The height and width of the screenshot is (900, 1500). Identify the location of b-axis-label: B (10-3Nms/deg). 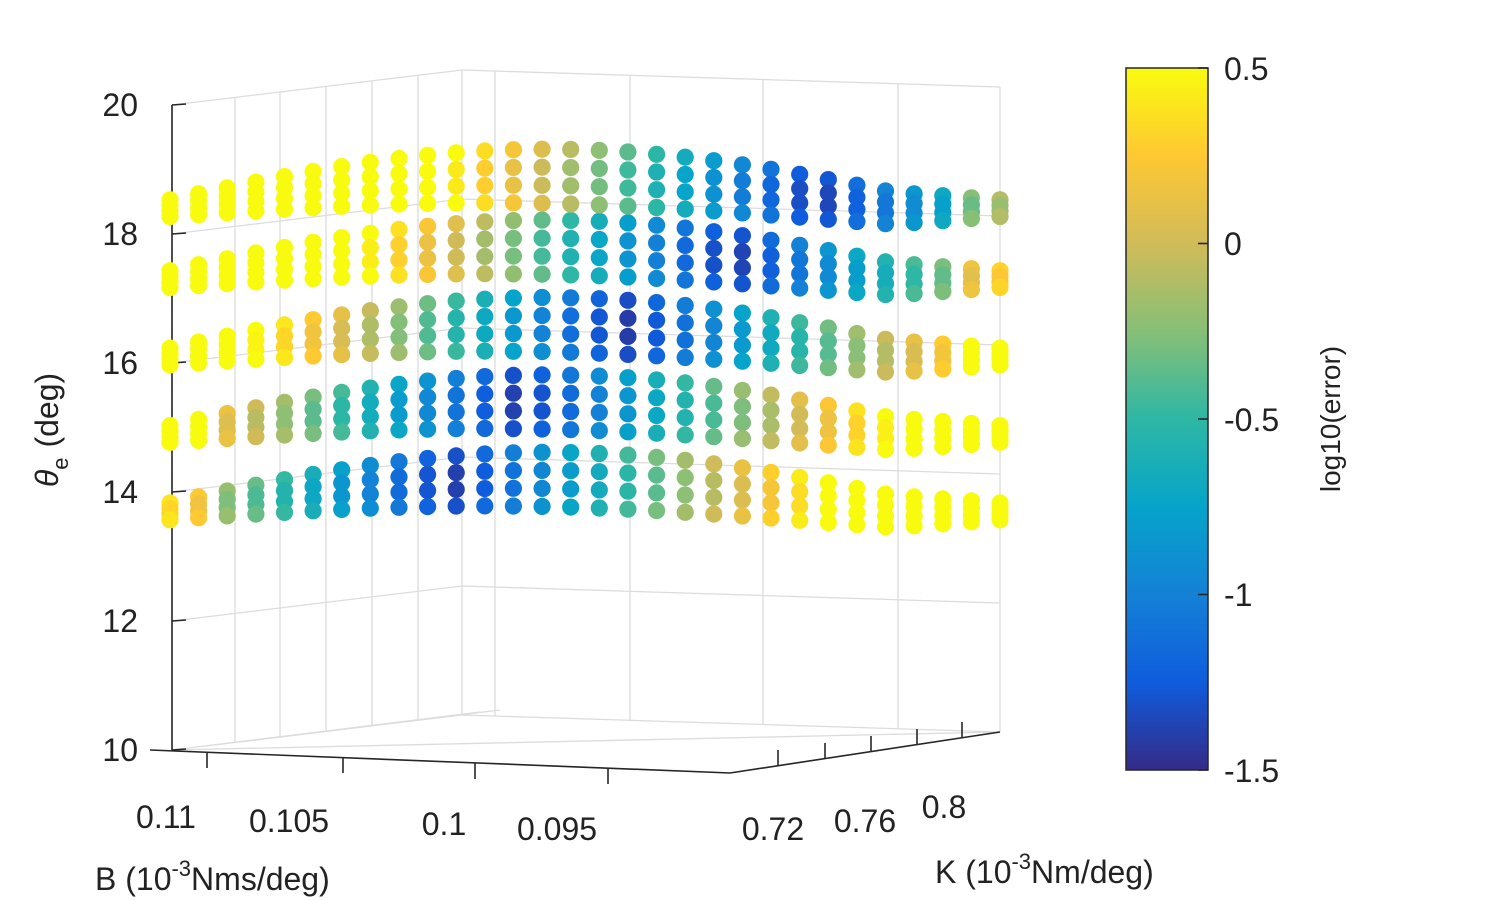
(212, 876).